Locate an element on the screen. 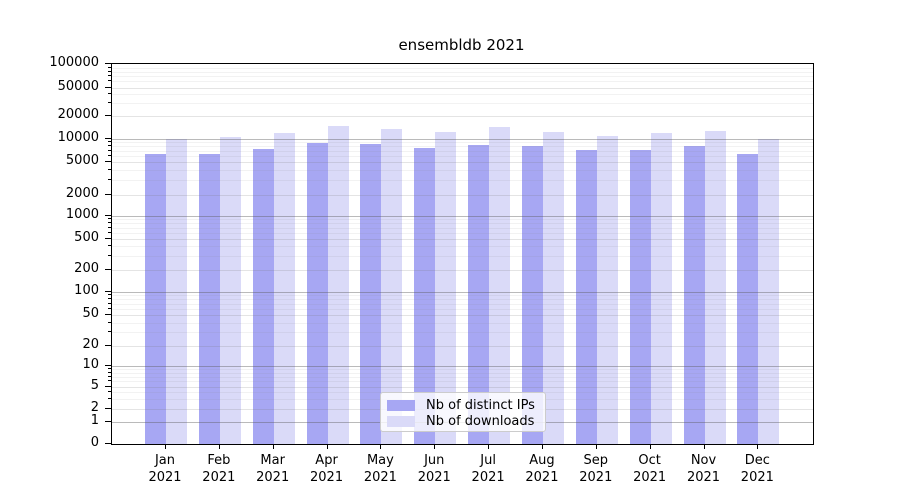 This screenshot has width=900, height=500. y-tick-label: 100000 is located at coordinates (74, 62).